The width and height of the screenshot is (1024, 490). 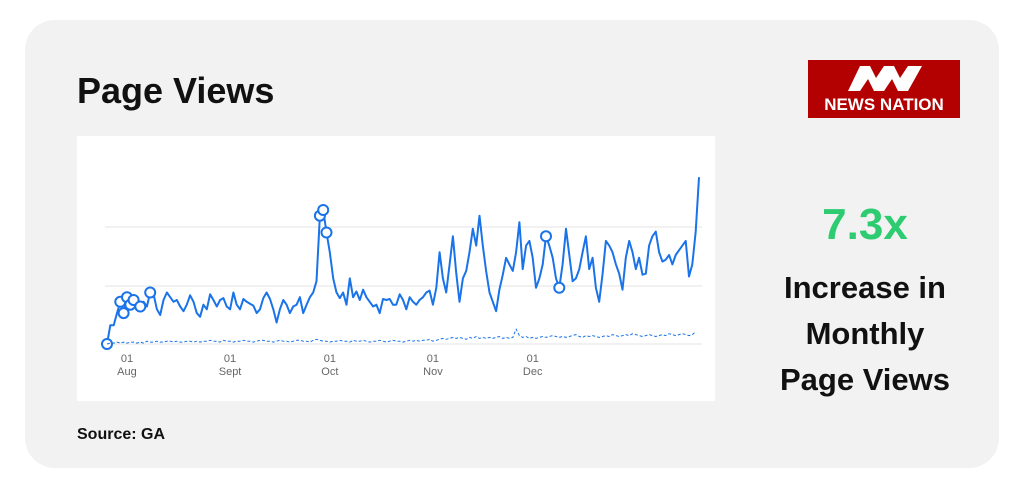 I want to click on increase-caption: Increase in Monthly Page Views, so click(x=865, y=334).